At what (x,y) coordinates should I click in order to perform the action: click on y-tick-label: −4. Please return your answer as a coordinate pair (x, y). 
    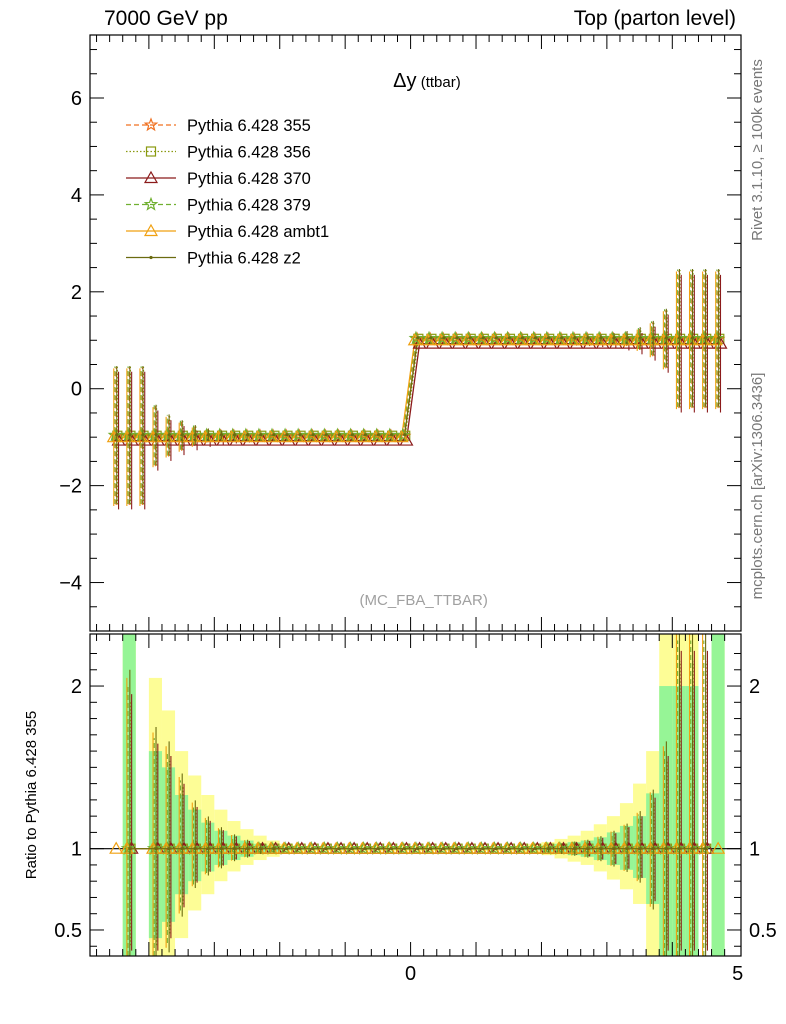
    Looking at the image, I should click on (70, 584).